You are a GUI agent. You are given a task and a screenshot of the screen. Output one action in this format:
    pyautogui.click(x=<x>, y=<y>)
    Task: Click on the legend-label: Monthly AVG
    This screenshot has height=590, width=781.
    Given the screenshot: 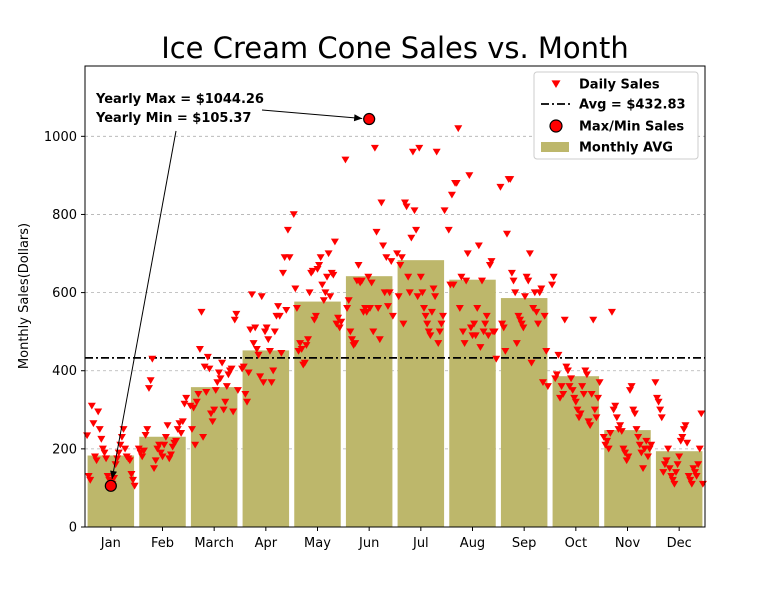 What is the action you would take?
    pyautogui.click(x=626, y=148)
    